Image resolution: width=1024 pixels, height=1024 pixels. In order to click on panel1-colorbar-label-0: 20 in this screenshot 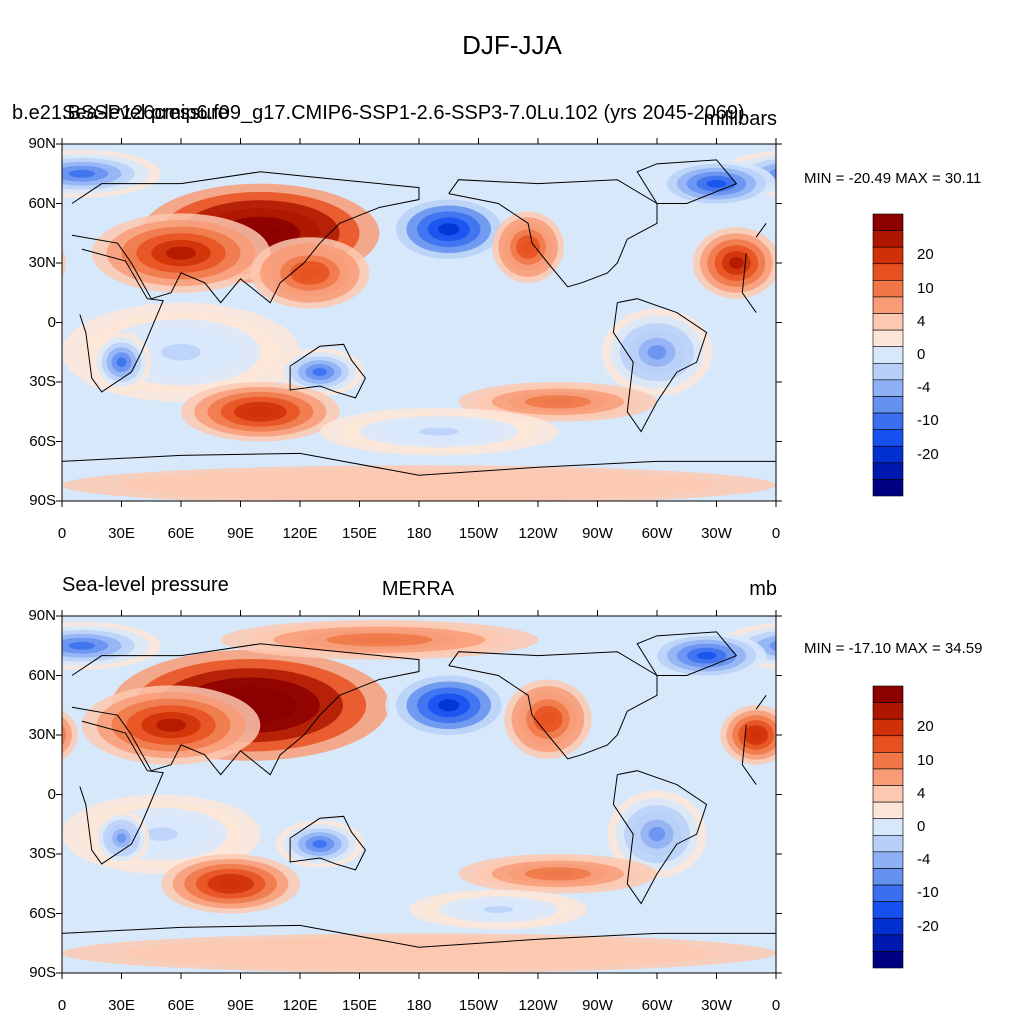, I will do `click(925, 255)`.